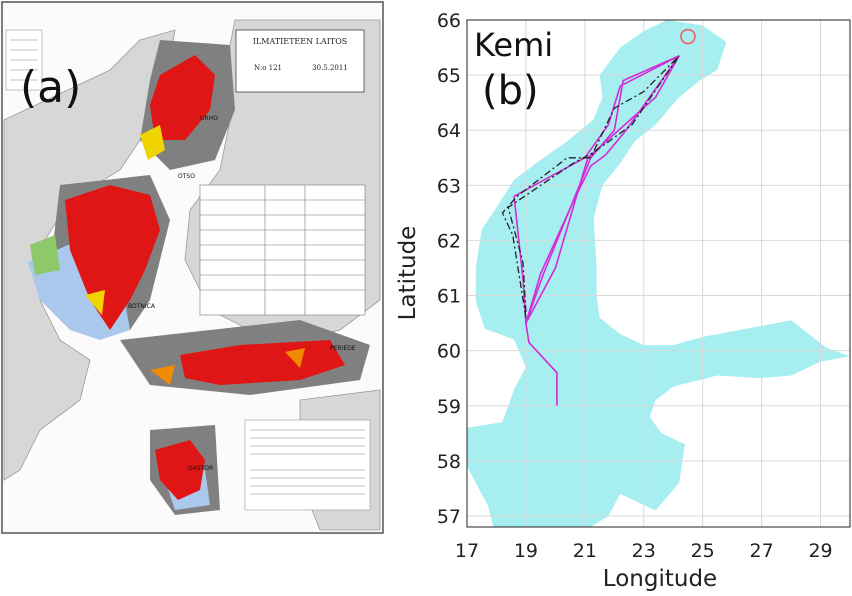 This screenshot has height=596, width=852. I want to click on map-label-urho: URHO, so click(209, 118).